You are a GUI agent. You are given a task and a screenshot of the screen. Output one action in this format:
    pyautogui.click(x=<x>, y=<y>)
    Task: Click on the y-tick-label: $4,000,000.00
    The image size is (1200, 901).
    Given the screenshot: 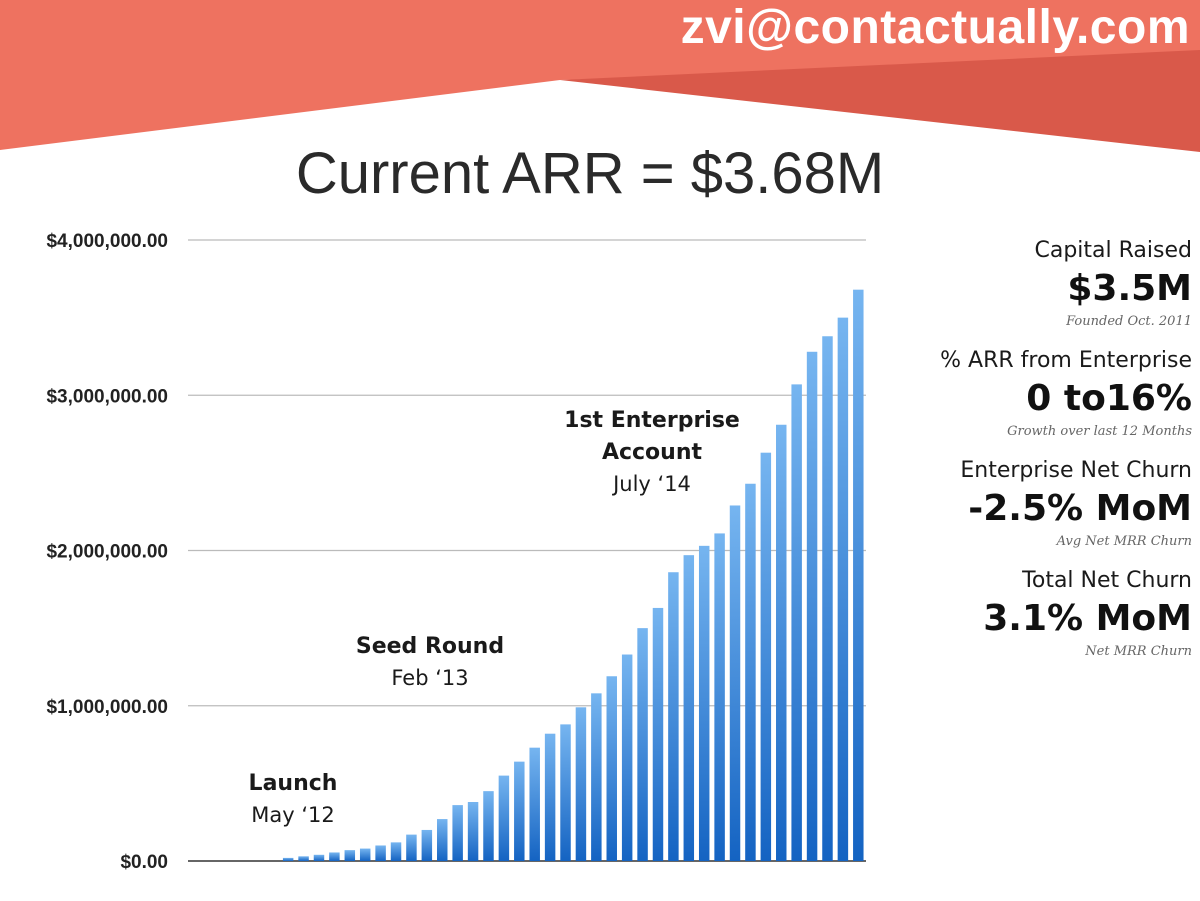 What is the action you would take?
    pyautogui.click(x=107, y=241)
    